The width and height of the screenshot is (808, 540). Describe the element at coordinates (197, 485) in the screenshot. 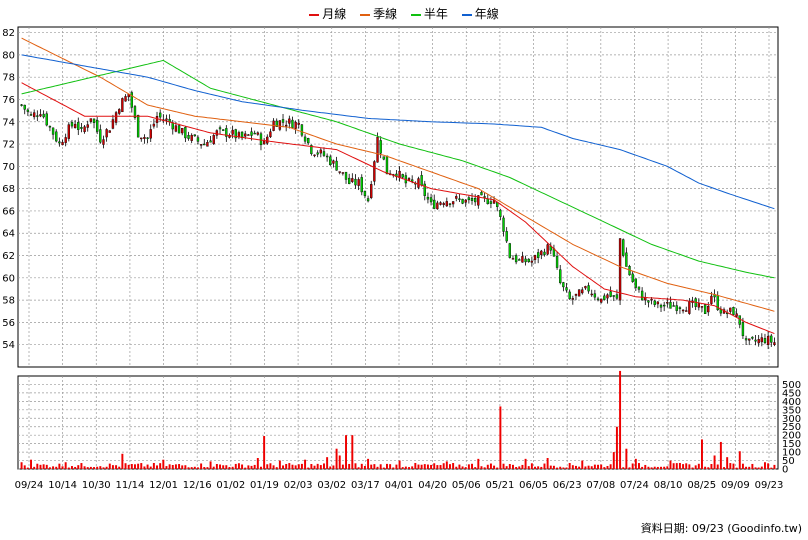

I see `date-tick-label: 12/16` at that location.